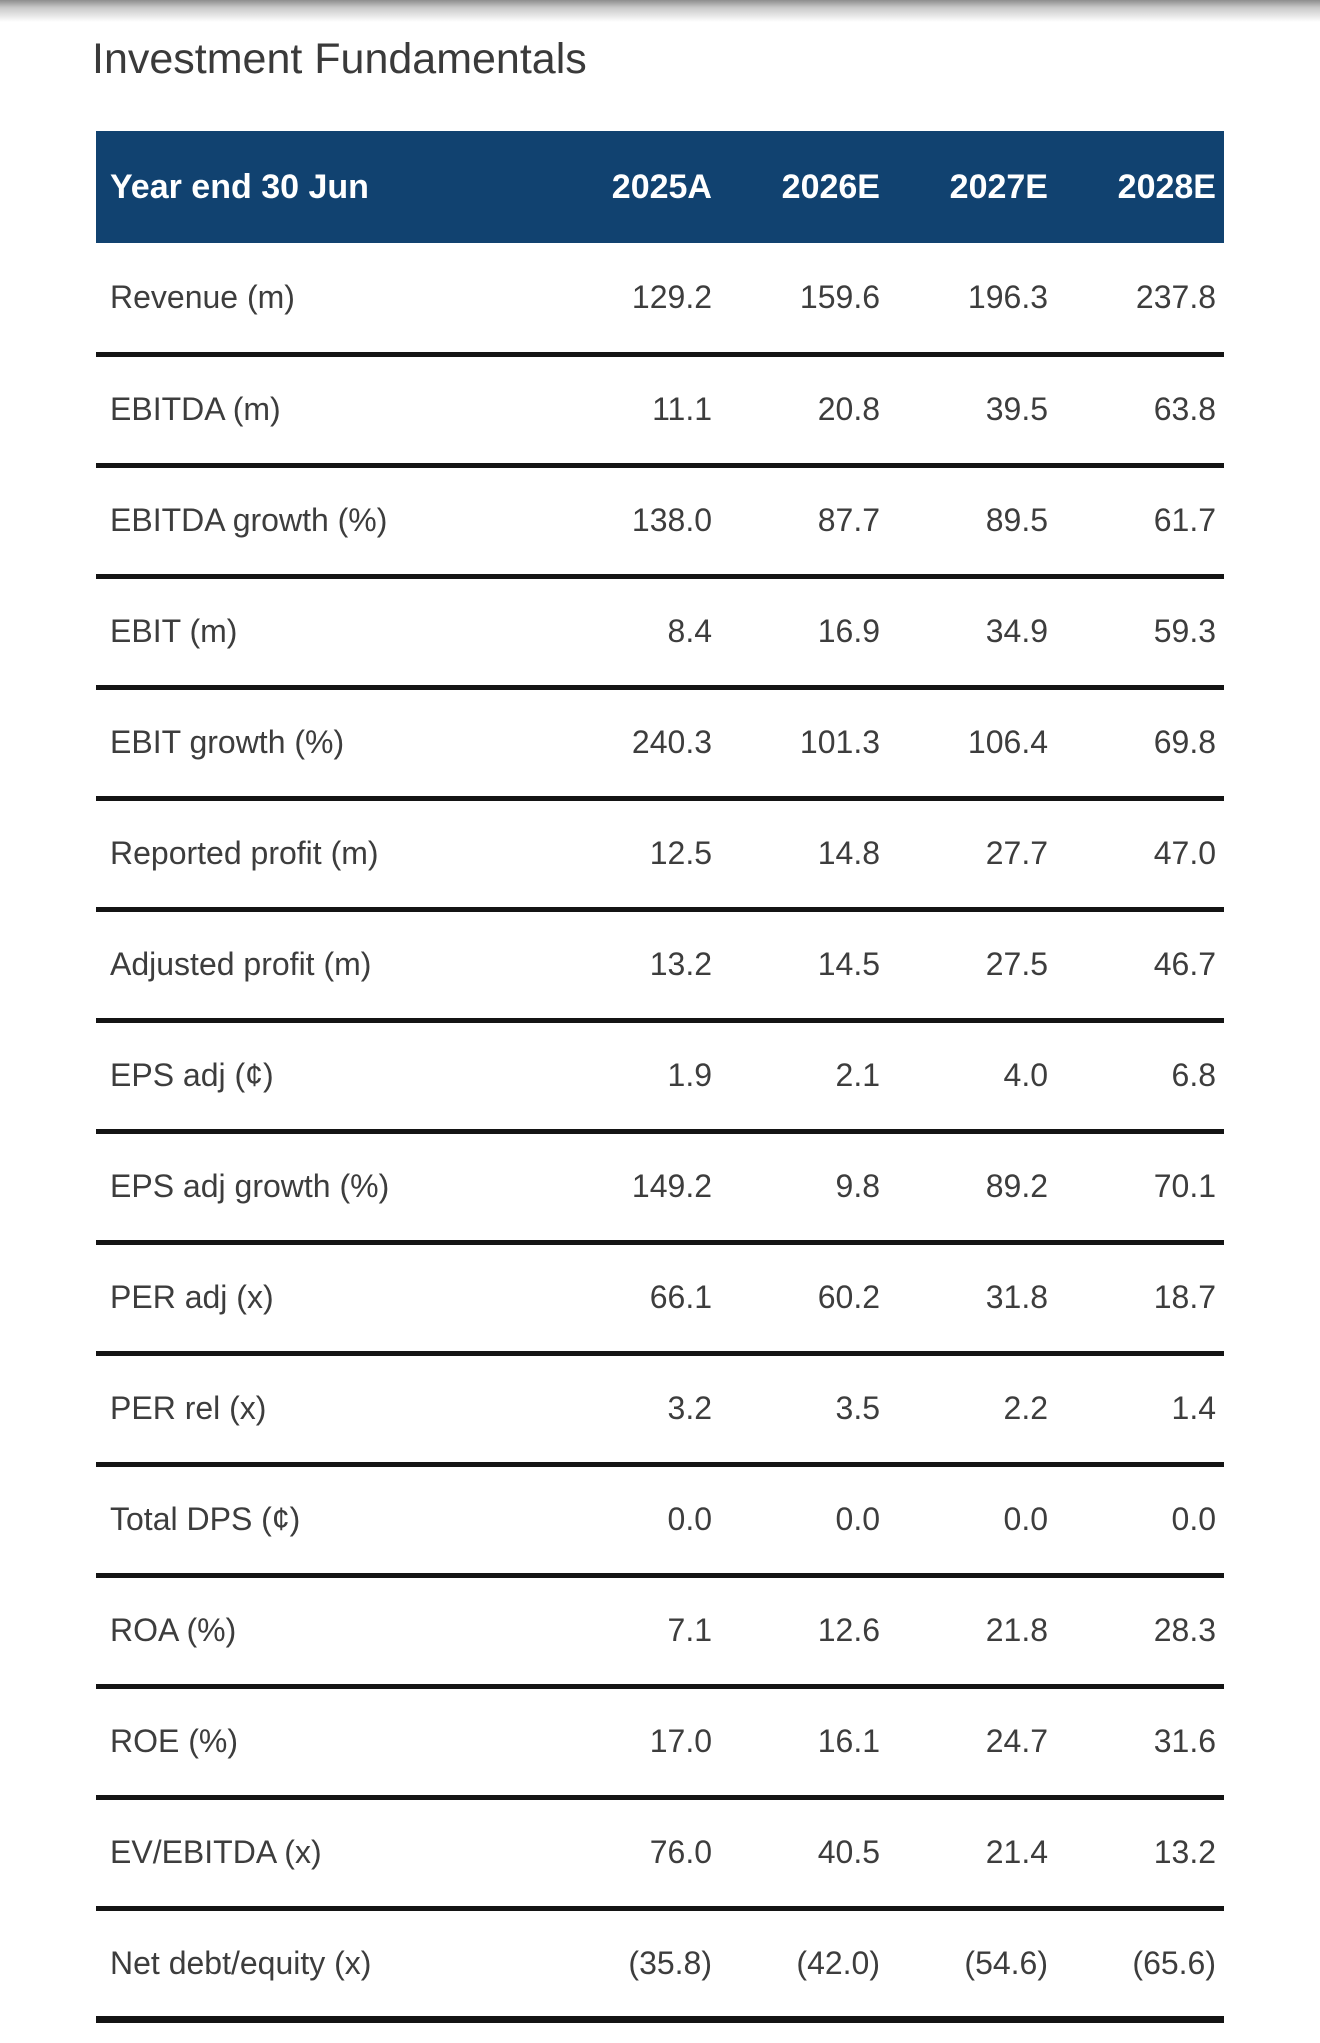 This screenshot has width=1320, height=2043. What do you see at coordinates (838, 1962) in the screenshot?
I see `row-value: (42.0)` at bounding box center [838, 1962].